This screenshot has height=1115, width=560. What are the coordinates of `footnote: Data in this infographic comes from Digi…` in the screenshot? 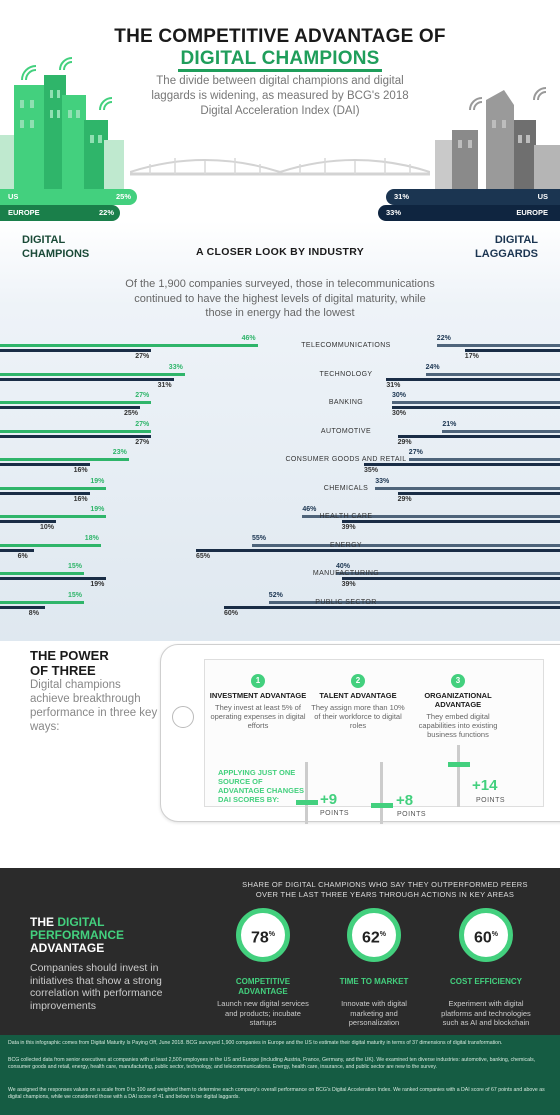 It's located at (255, 1043).